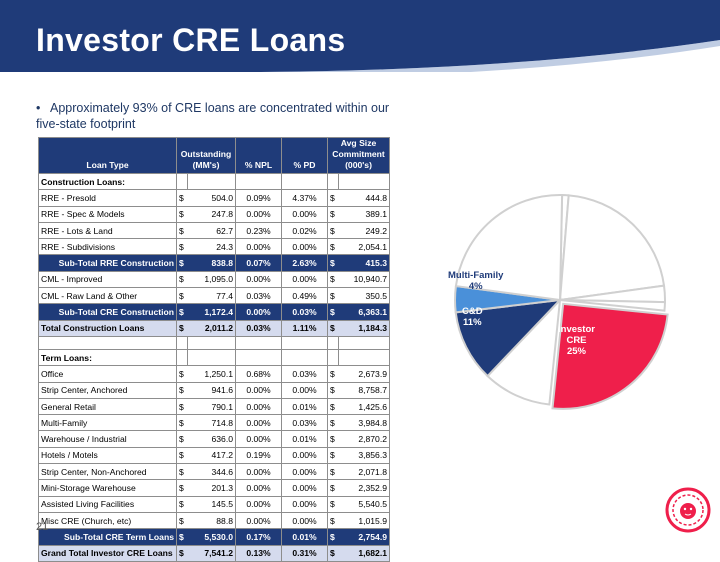 The width and height of the screenshot is (720, 562). I want to click on col-header-npl: % NPL, so click(259, 155).